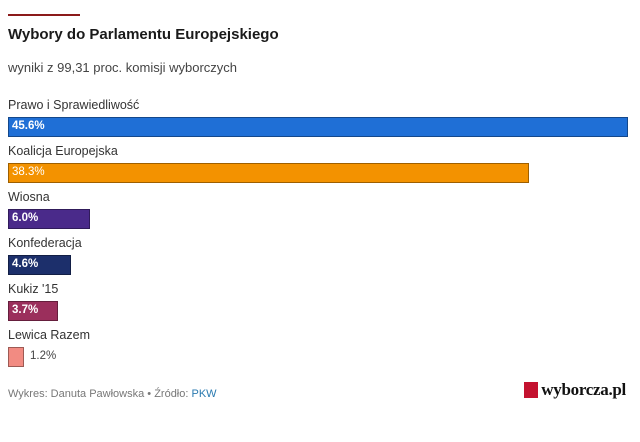  I want to click on bar-track: 4.6%, so click(318, 265).